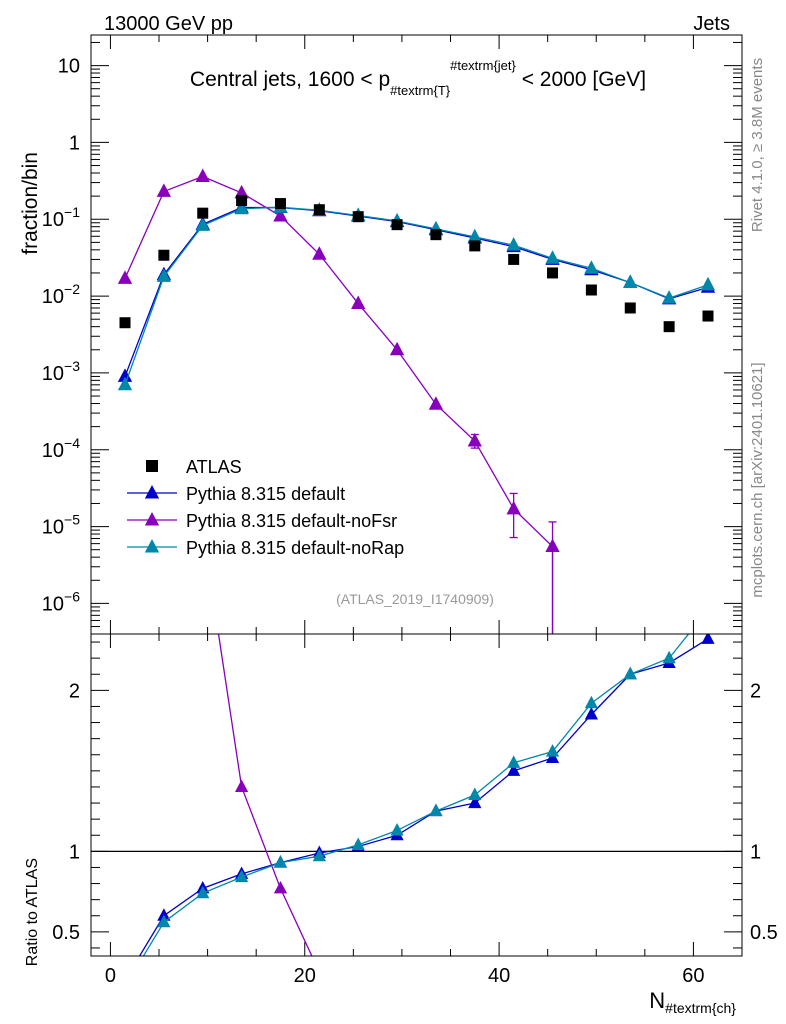  Describe the element at coordinates (757, 145) in the screenshot. I see `rivet-version-label: Rivet 4.1.0, ≥ 3.8M events` at that location.